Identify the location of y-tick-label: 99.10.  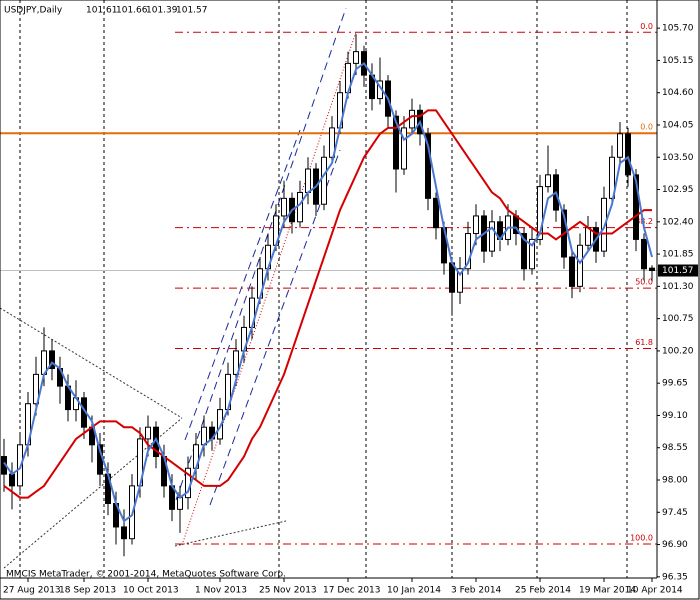
(675, 416).